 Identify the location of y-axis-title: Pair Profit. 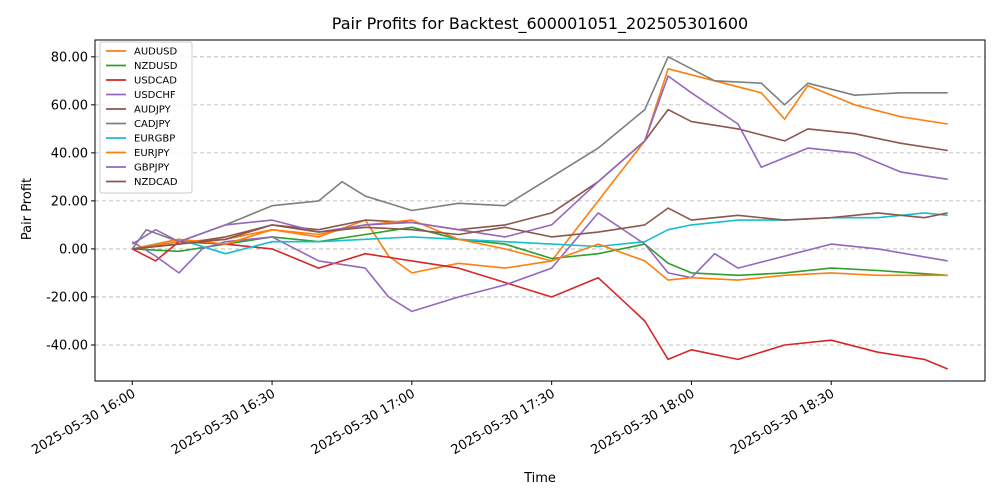
(27, 209).